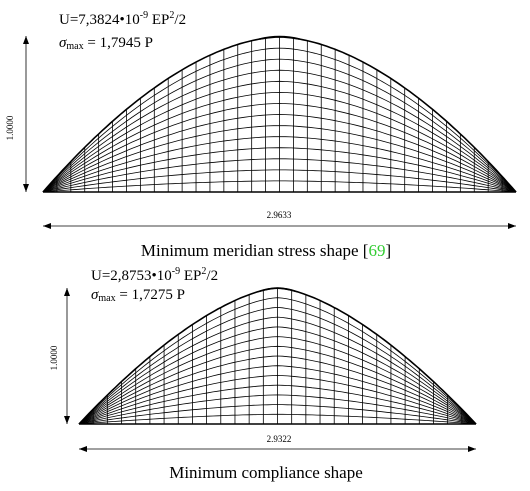  Describe the element at coordinates (154, 275) in the screenshot. I see `energy-annotation-bottom: U=2,8753•10-9 EP2/2` at that location.